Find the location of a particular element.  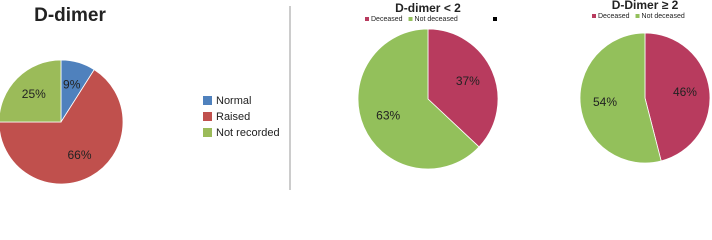

chart-title: D-Dimer ≥ 2 is located at coordinates (645, 6).